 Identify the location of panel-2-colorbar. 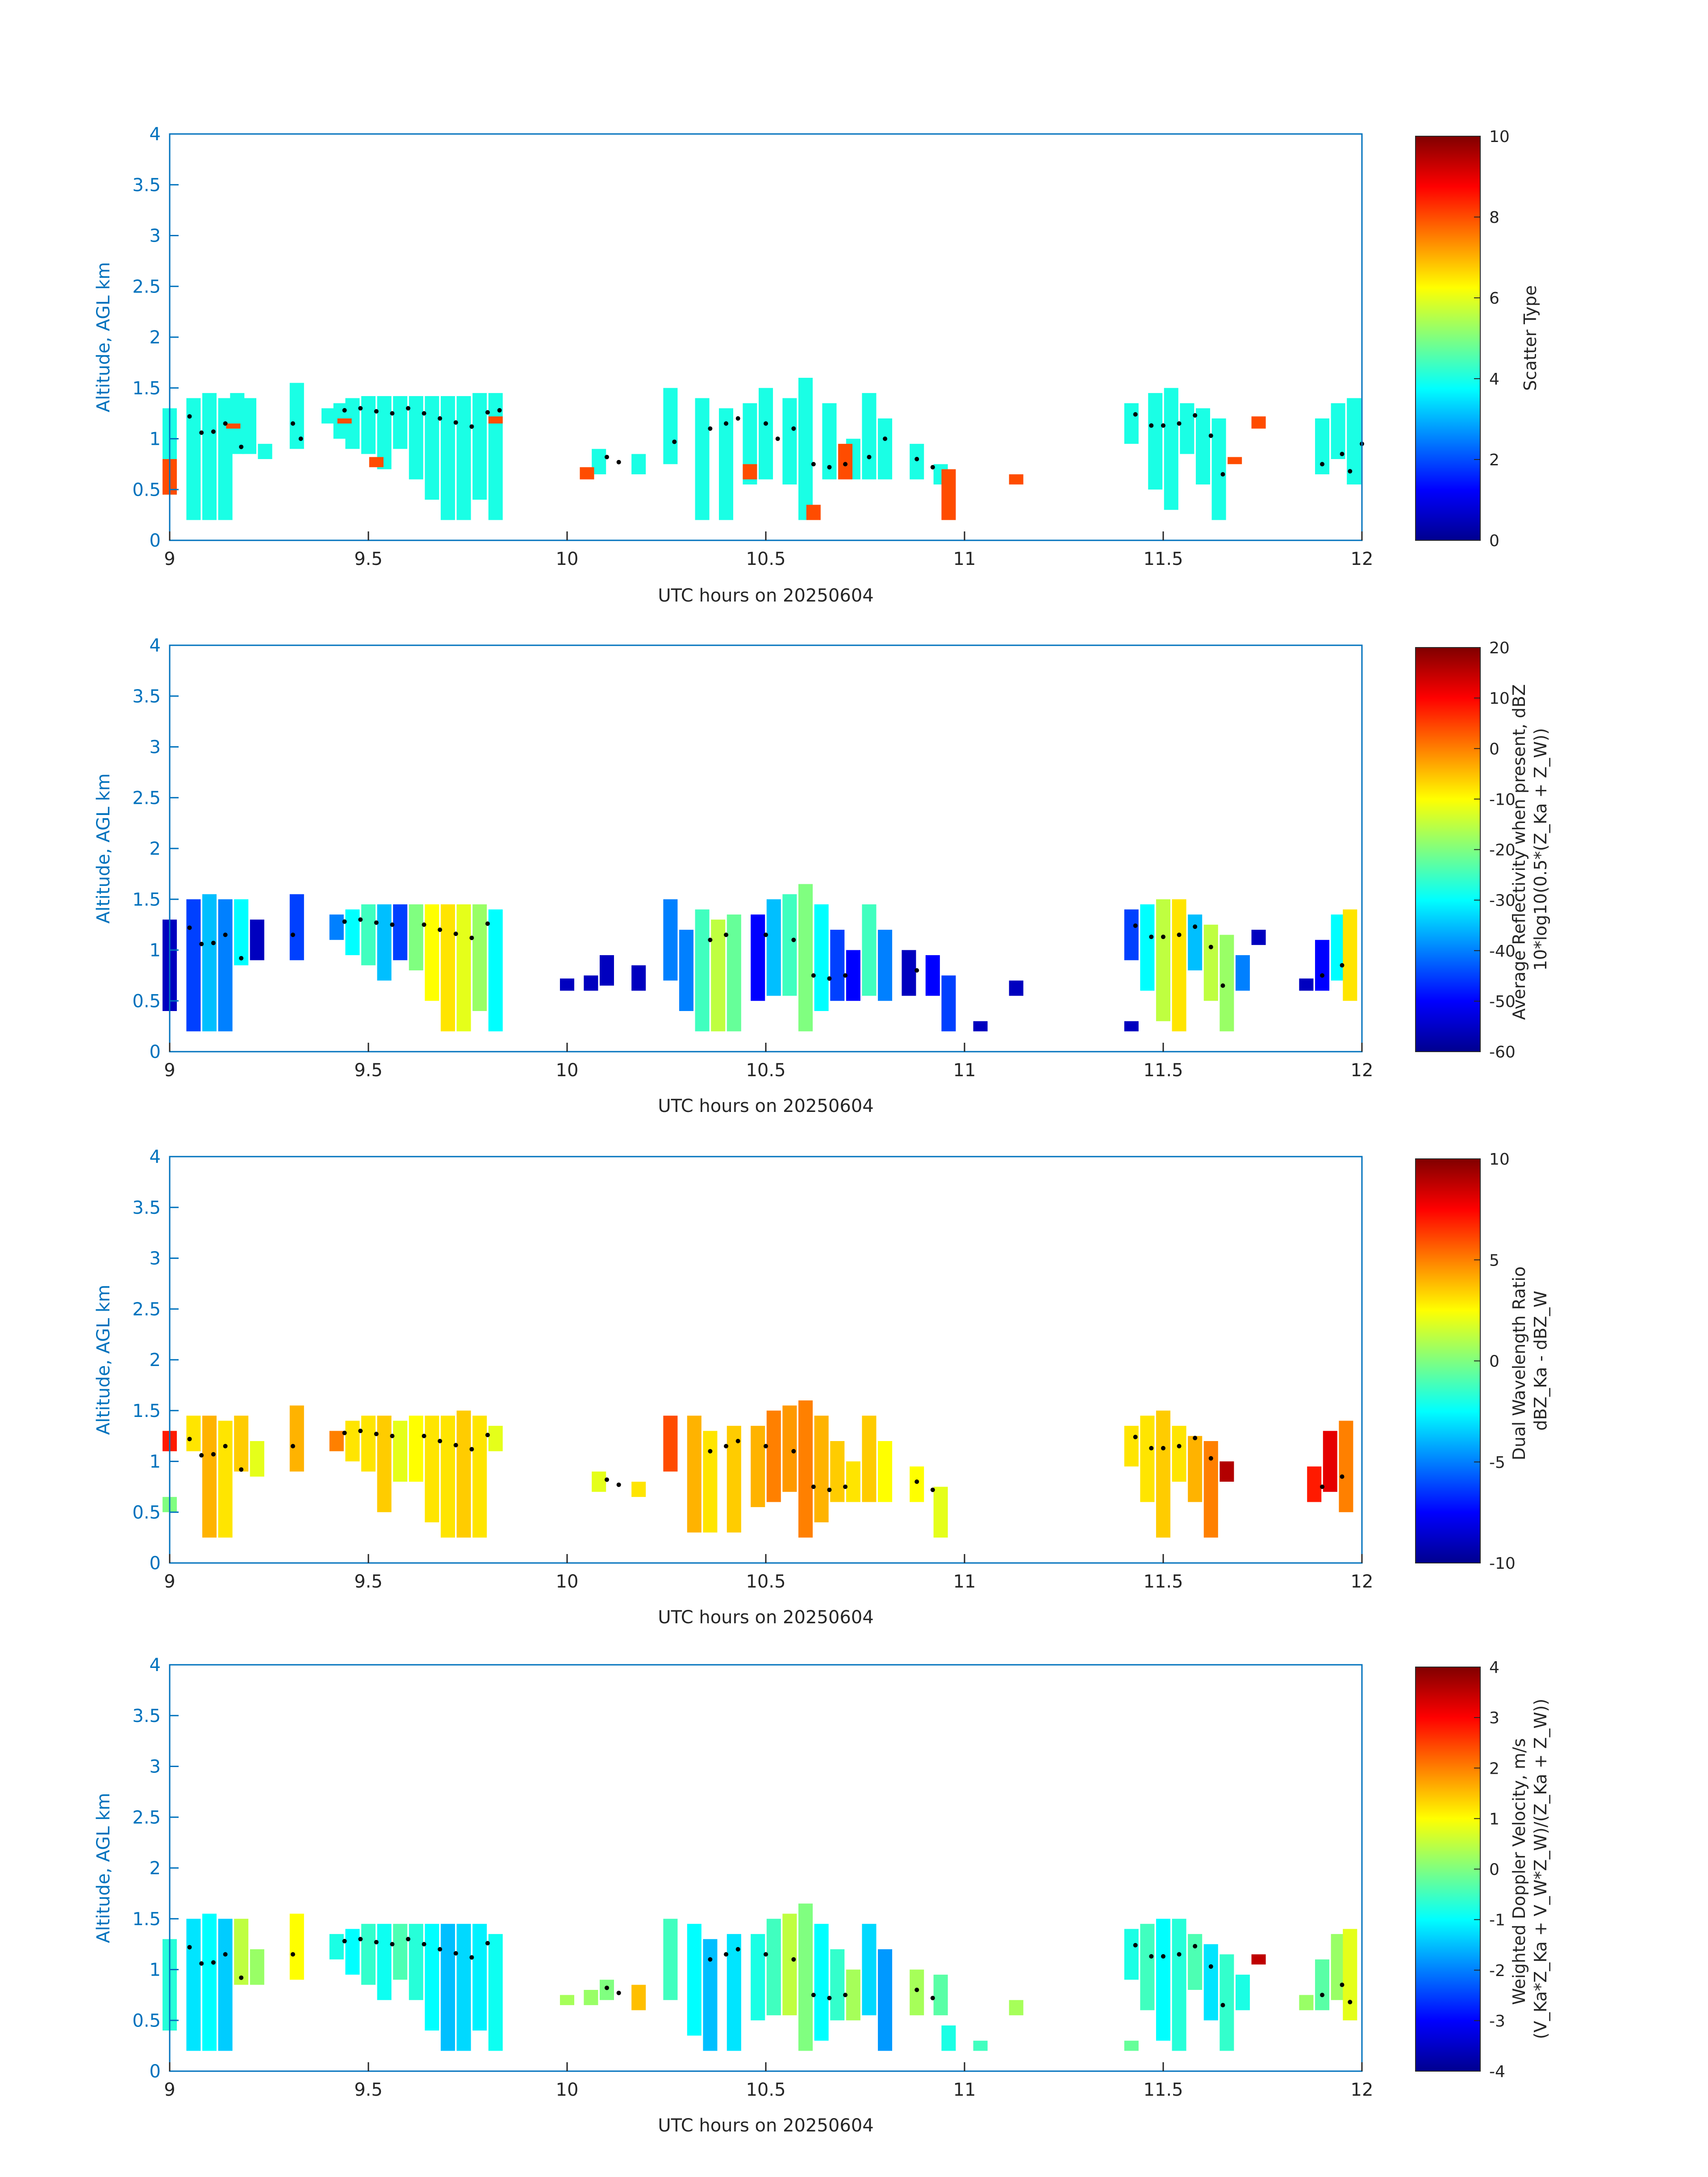
(1448, 849).